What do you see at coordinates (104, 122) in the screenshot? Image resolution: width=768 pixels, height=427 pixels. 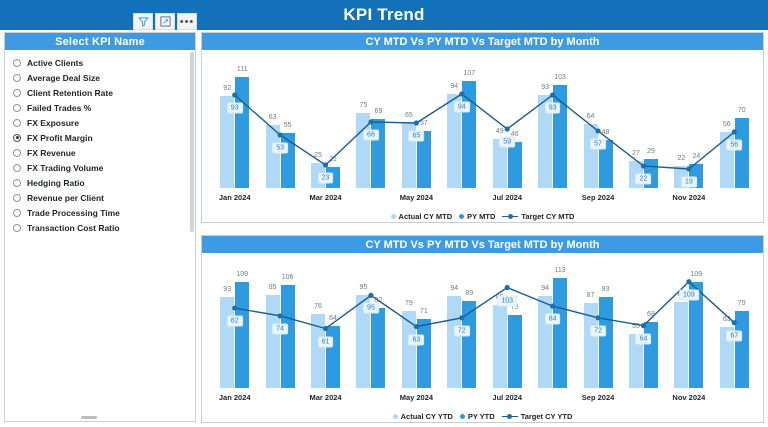 I see `slicer-item-fx-exposure: FX Exposure` at bounding box center [104, 122].